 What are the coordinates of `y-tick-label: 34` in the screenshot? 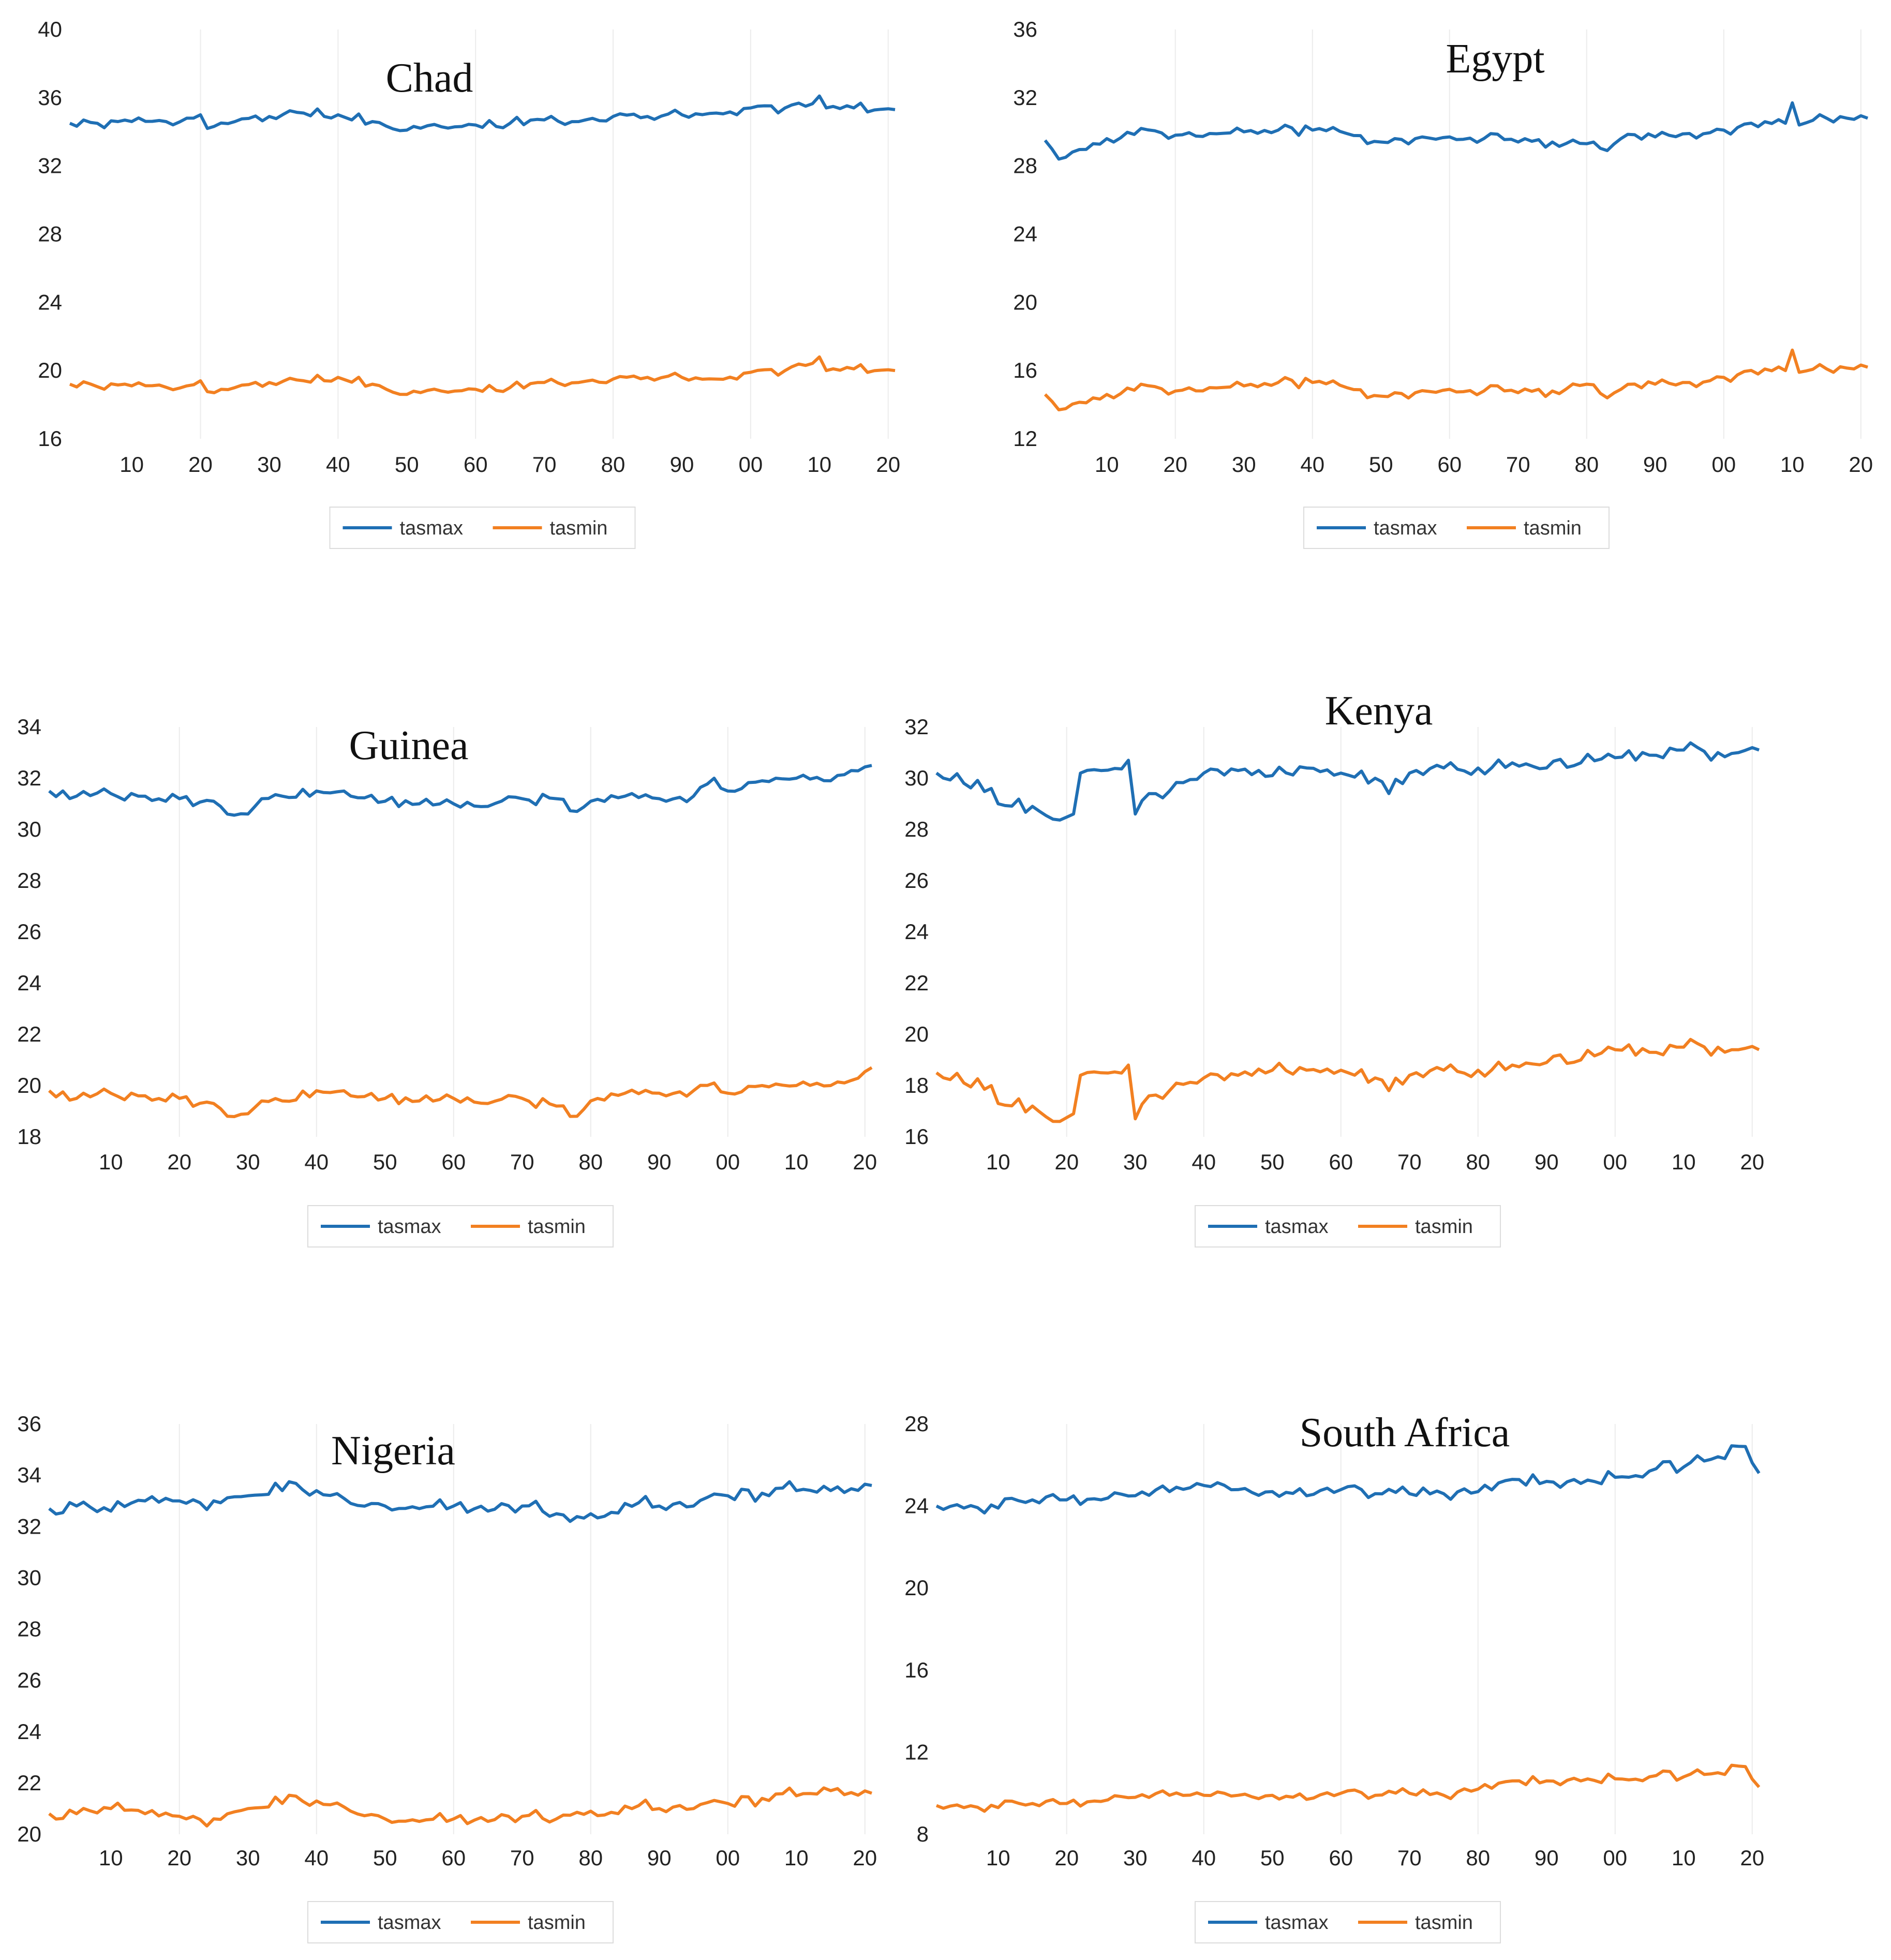 It's located at (29, 1475).